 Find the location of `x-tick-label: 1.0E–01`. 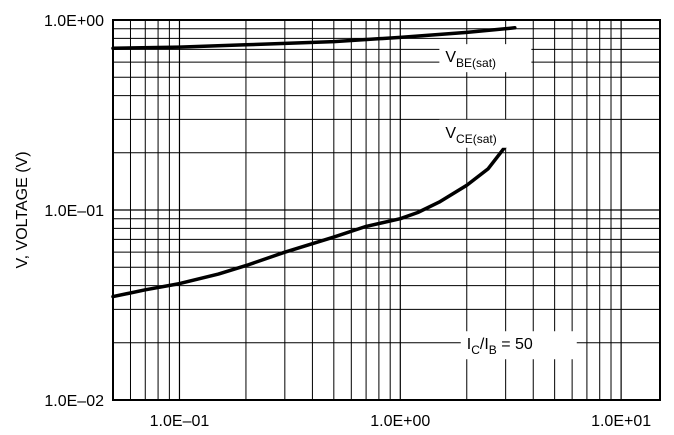

x-tick-label: 1.0E–01 is located at coordinates (180, 421).